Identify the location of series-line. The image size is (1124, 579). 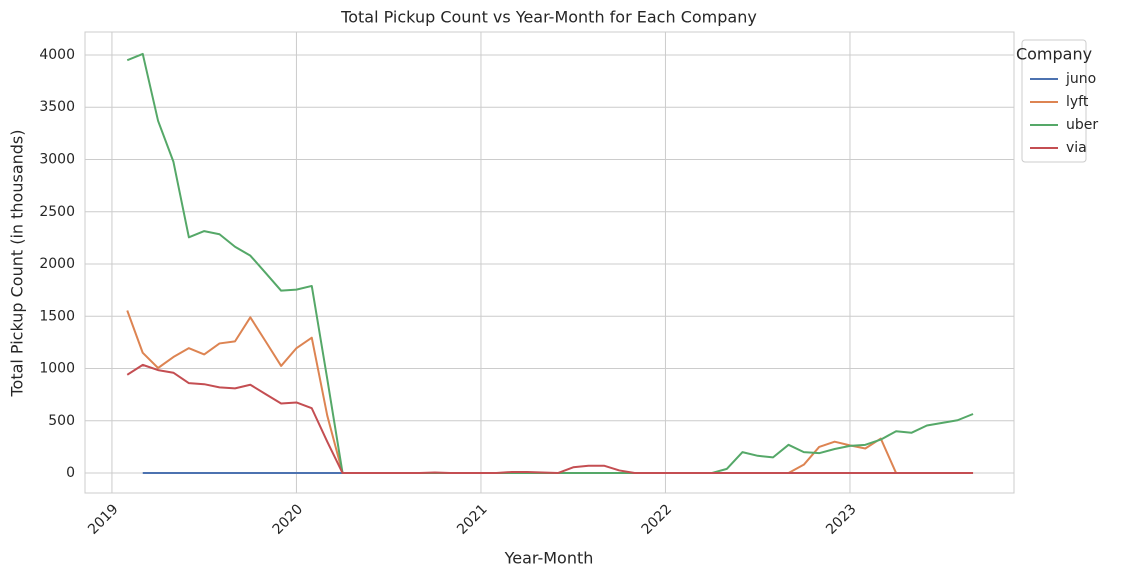
(550, 419).